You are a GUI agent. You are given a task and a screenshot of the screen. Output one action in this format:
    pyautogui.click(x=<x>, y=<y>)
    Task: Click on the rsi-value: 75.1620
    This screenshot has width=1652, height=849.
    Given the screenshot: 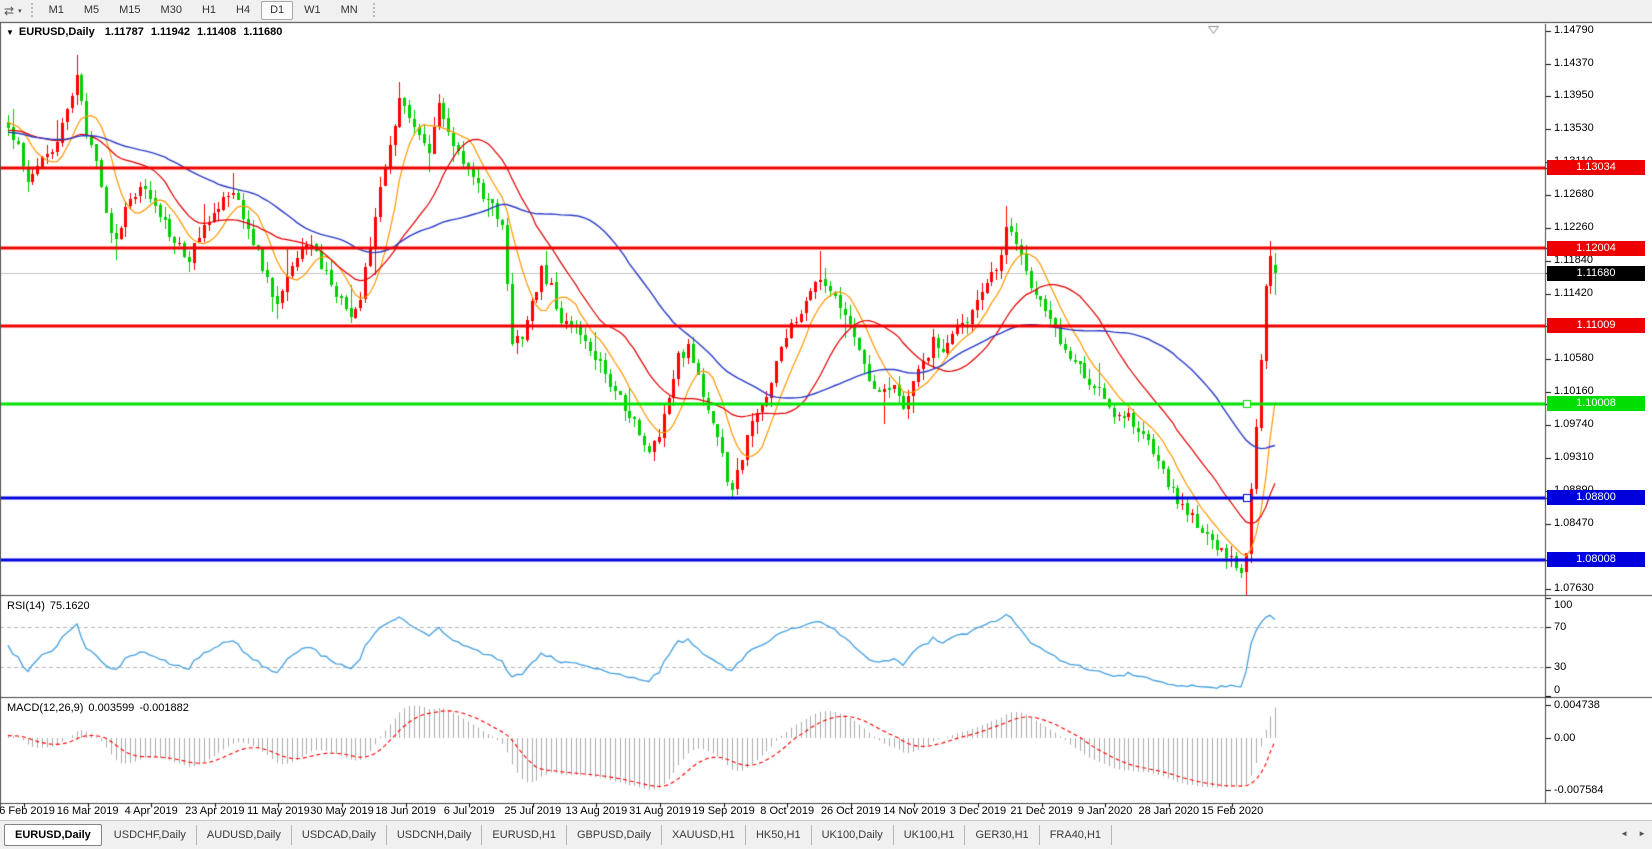 What is the action you would take?
    pyautogui.click(x=69, y=606)
    